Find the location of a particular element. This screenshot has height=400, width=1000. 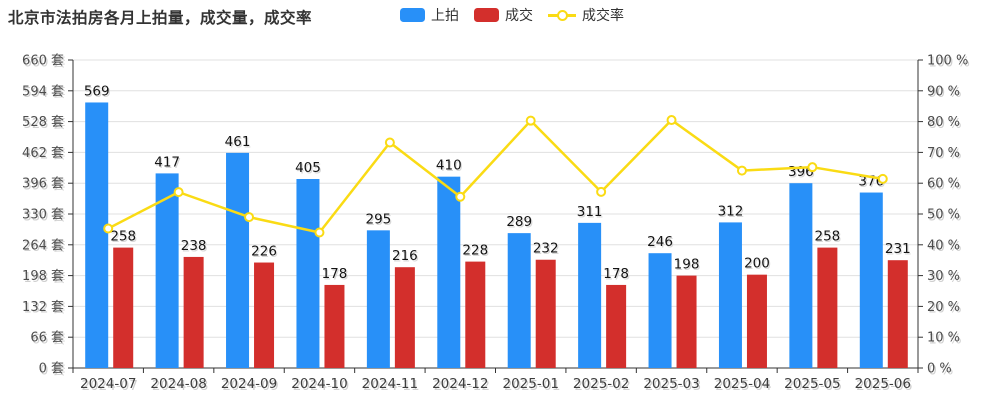

bar-上拍-2025-03 is located at coordinates (660, 310).